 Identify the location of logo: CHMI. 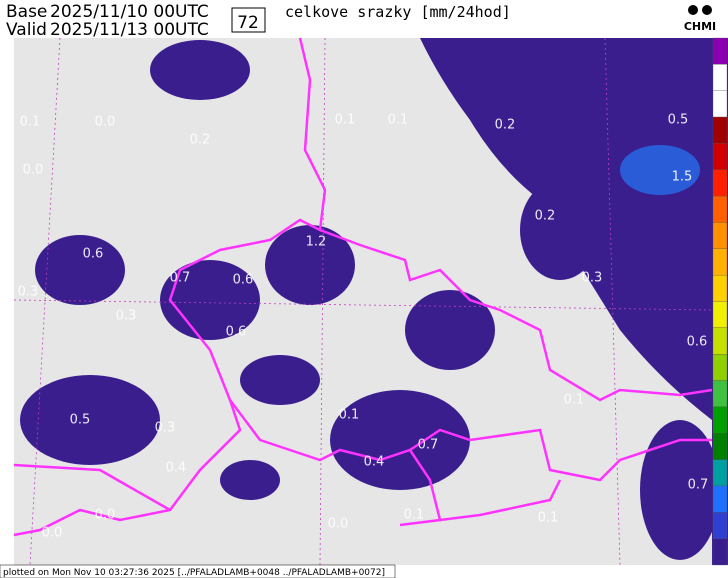
(700, 26).